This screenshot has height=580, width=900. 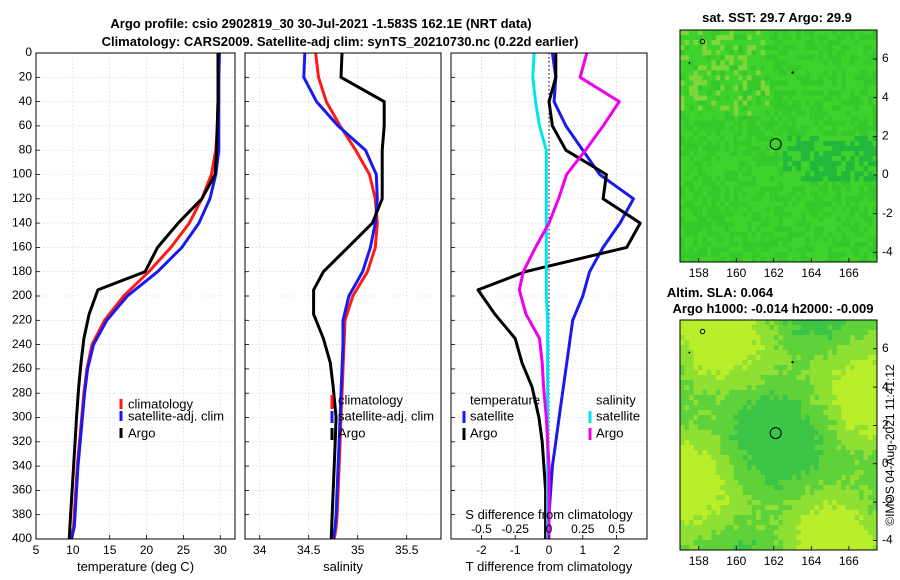 I want to click on series-line-satellite-adj-clim, so click(x=145, y=296).